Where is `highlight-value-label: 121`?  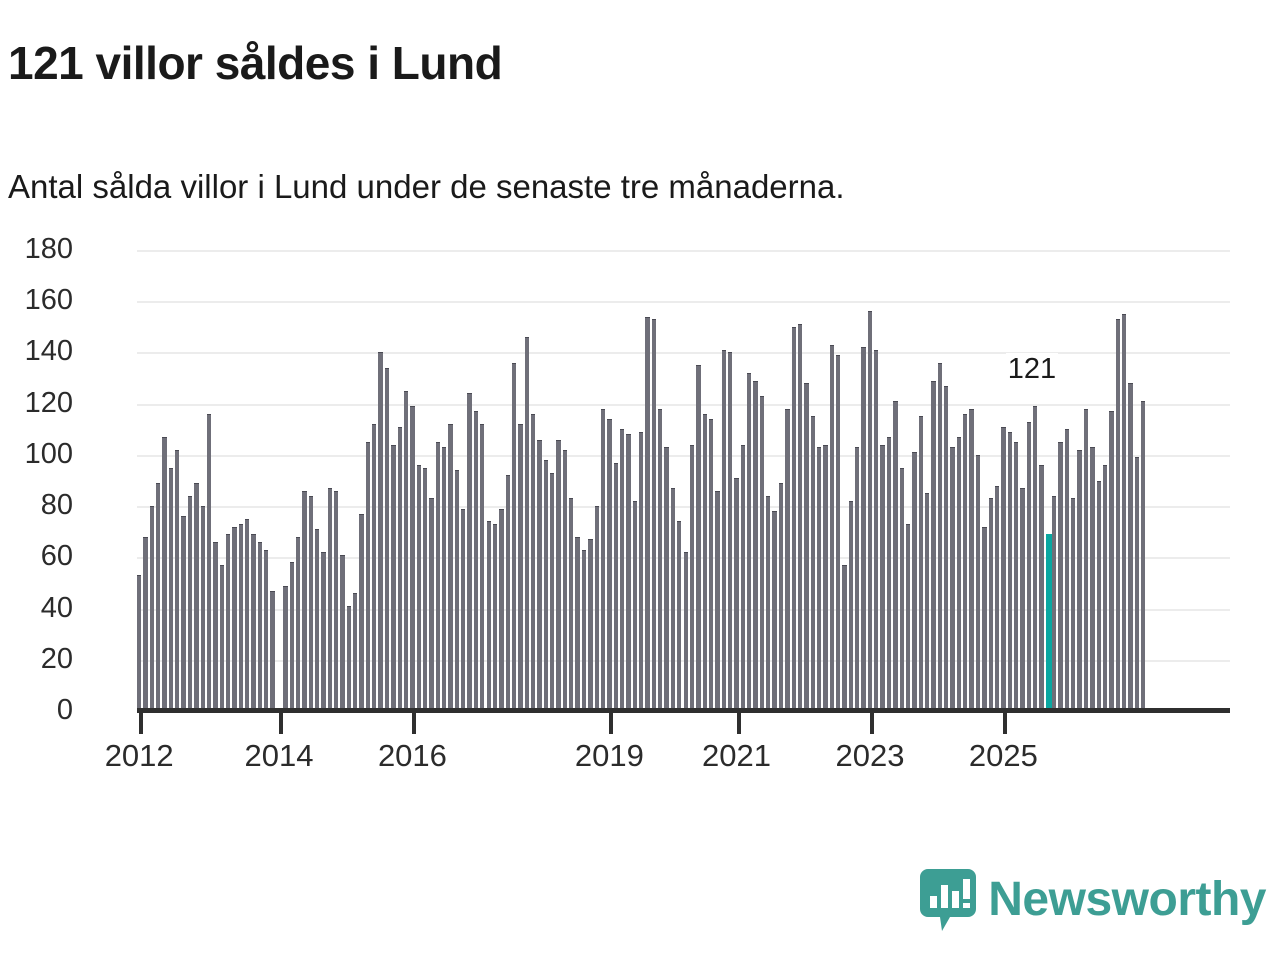 highlight-value-label: 121 is located at coordinates (1032, 370).